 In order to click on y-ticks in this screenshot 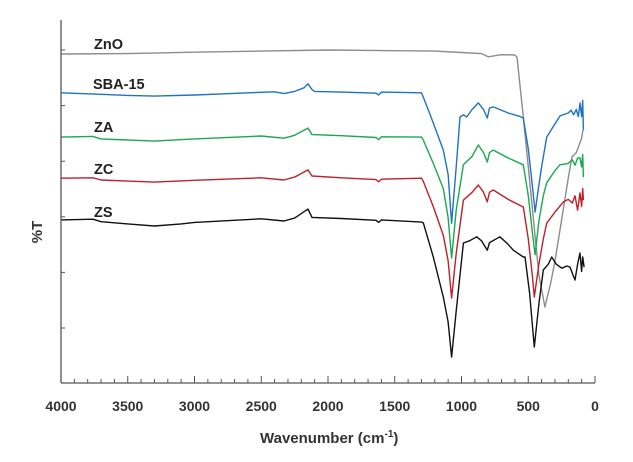, I will do `click(63, 189)`.